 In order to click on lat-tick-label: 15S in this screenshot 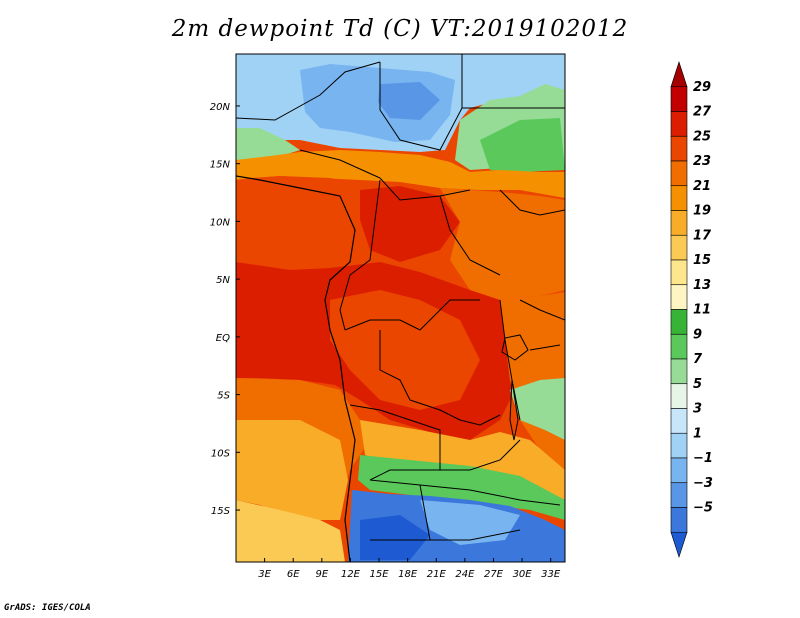, I will do `click(221, 511)`.